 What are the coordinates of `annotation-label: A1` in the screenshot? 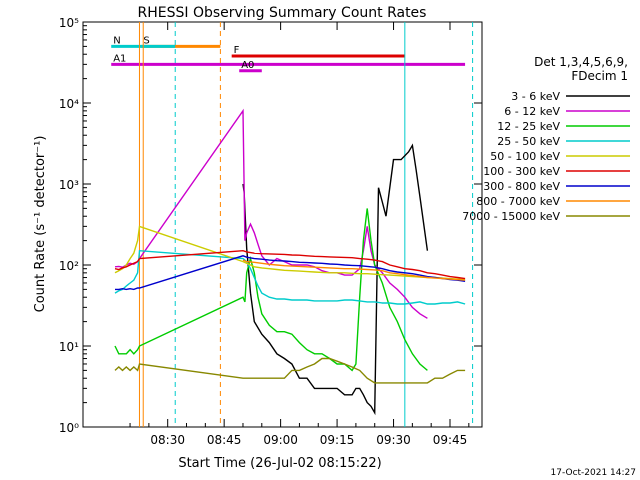 It's located at (119, 58).